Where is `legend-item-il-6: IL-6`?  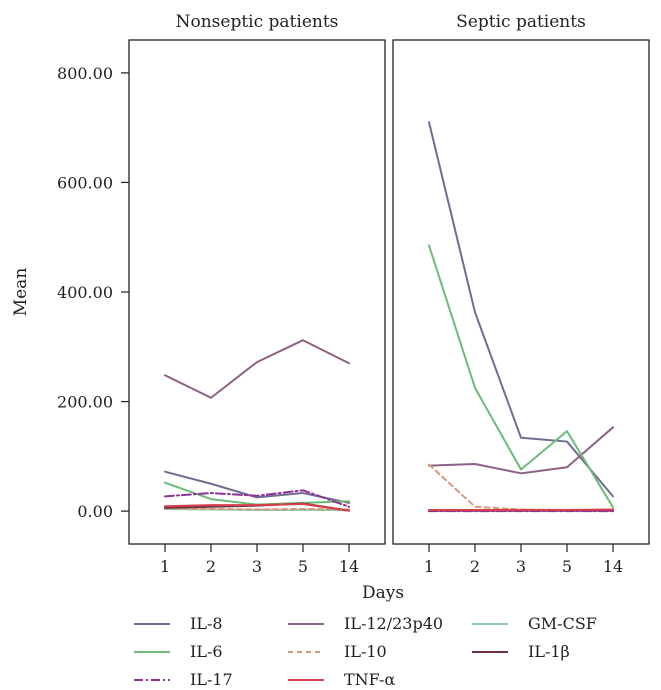
legend-item-il-6: IL-6 is located at coordinates (178, 651).